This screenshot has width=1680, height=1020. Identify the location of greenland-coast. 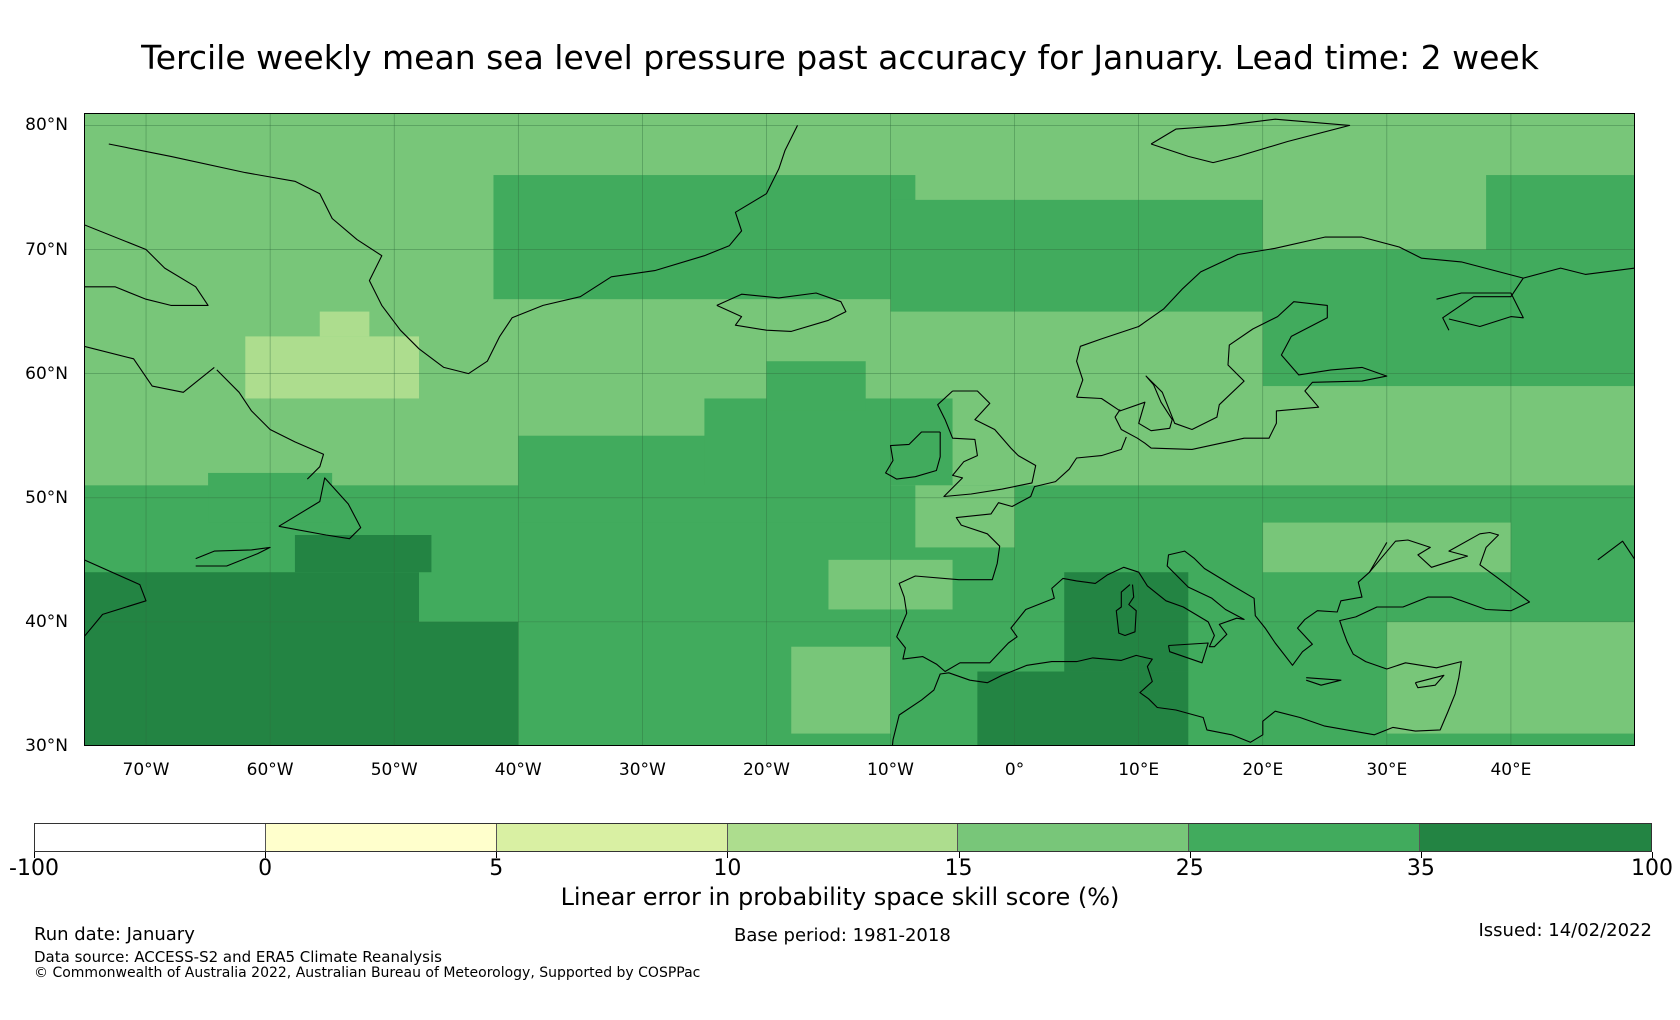
(453, 250).